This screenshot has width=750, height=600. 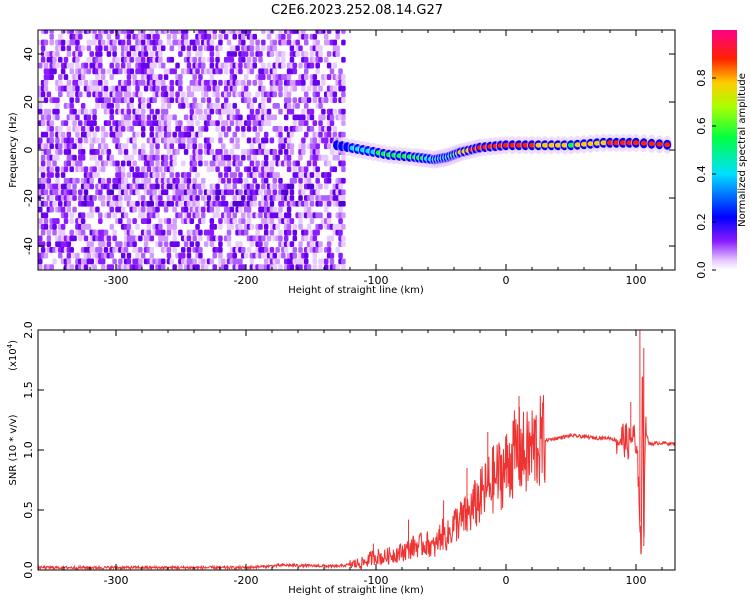 What do you see at coordinates (376, 580) in the screenshot?
I see `x-tick-label: -100` at bounding box center [376, 580].